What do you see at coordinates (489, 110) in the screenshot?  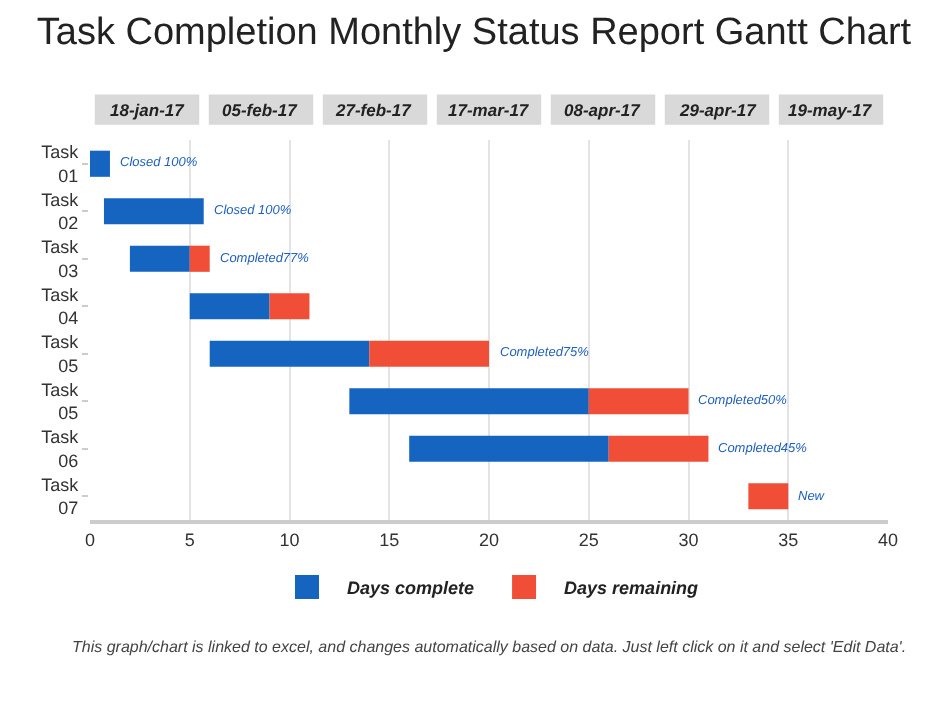 I see `text: 17-mar-17` at bounding box center [489, 110].